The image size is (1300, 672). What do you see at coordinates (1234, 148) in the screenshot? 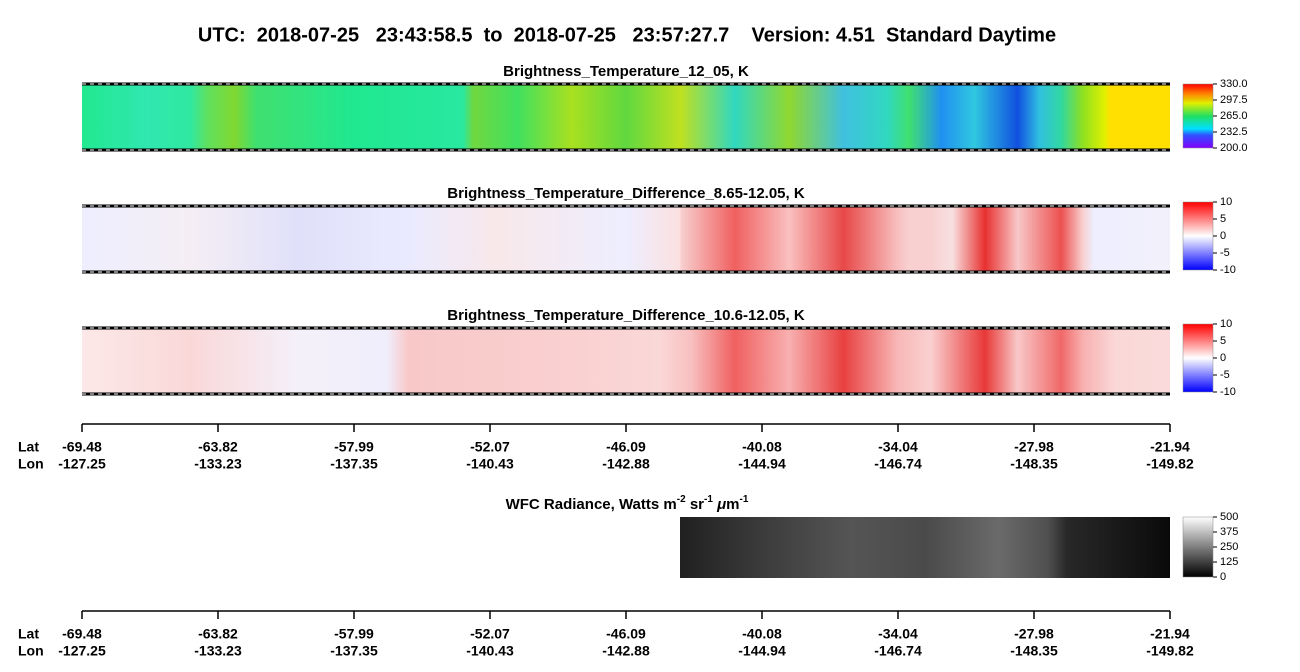
I see `colorbar-tick-label: 200.0` at bounding box center [1234, 148].